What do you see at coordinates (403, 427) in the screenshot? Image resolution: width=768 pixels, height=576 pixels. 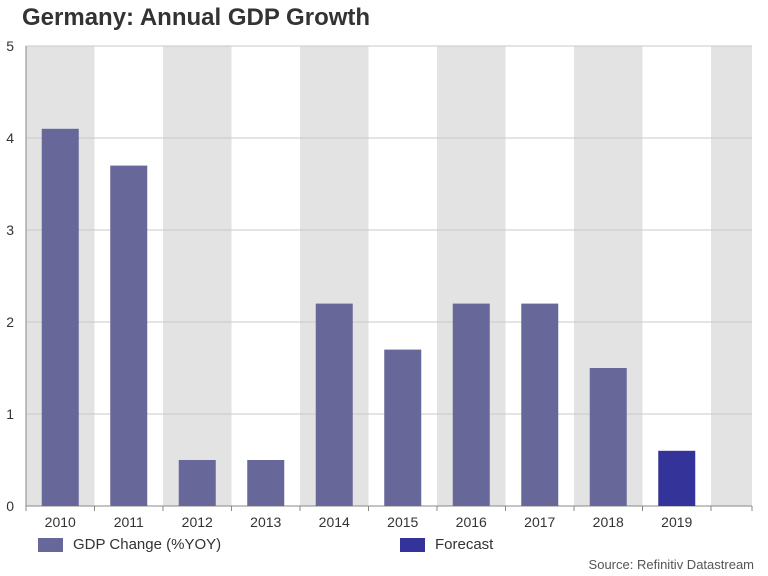 I see `bar-2015` at bounding box center [403, 427].